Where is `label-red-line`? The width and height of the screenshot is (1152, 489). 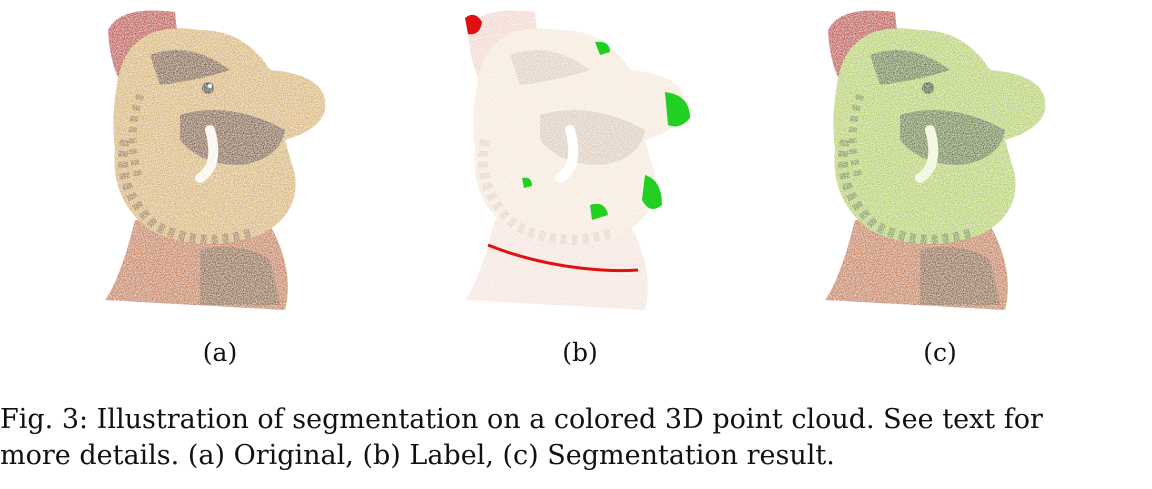 label-red-line is located at coordinates (563, 258).